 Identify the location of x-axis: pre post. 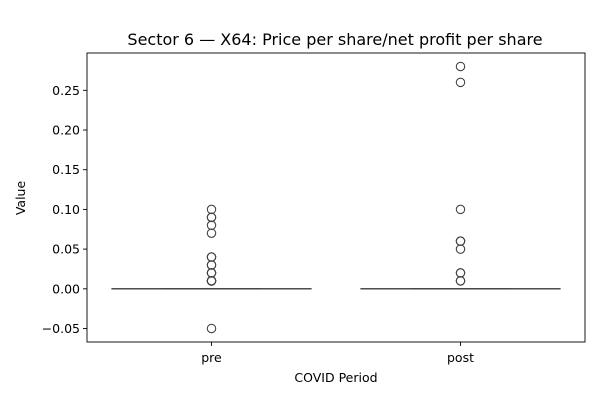
(337, 353).